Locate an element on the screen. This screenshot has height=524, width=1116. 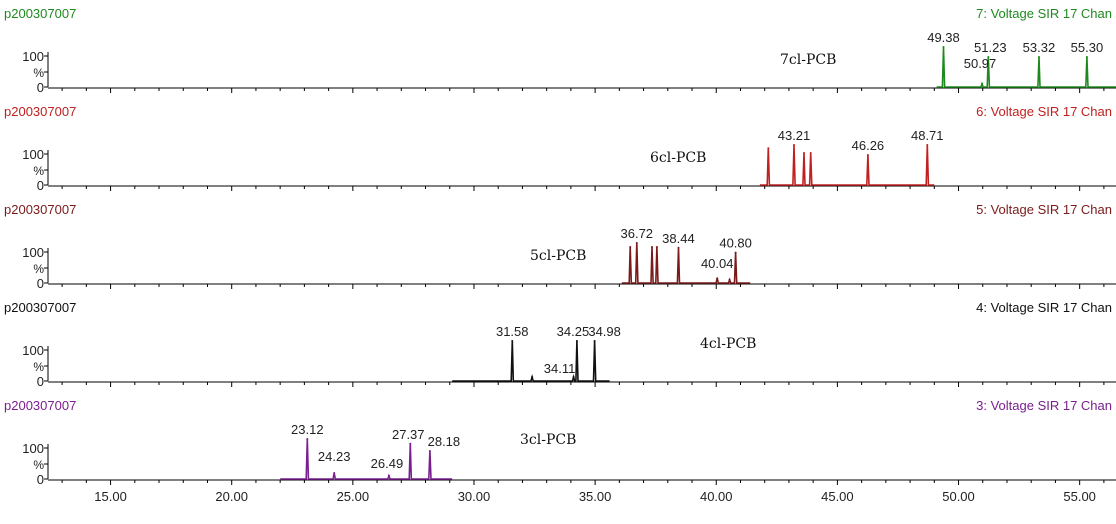
x-tick-label: 50.00 is located at coordinates (958, 496).